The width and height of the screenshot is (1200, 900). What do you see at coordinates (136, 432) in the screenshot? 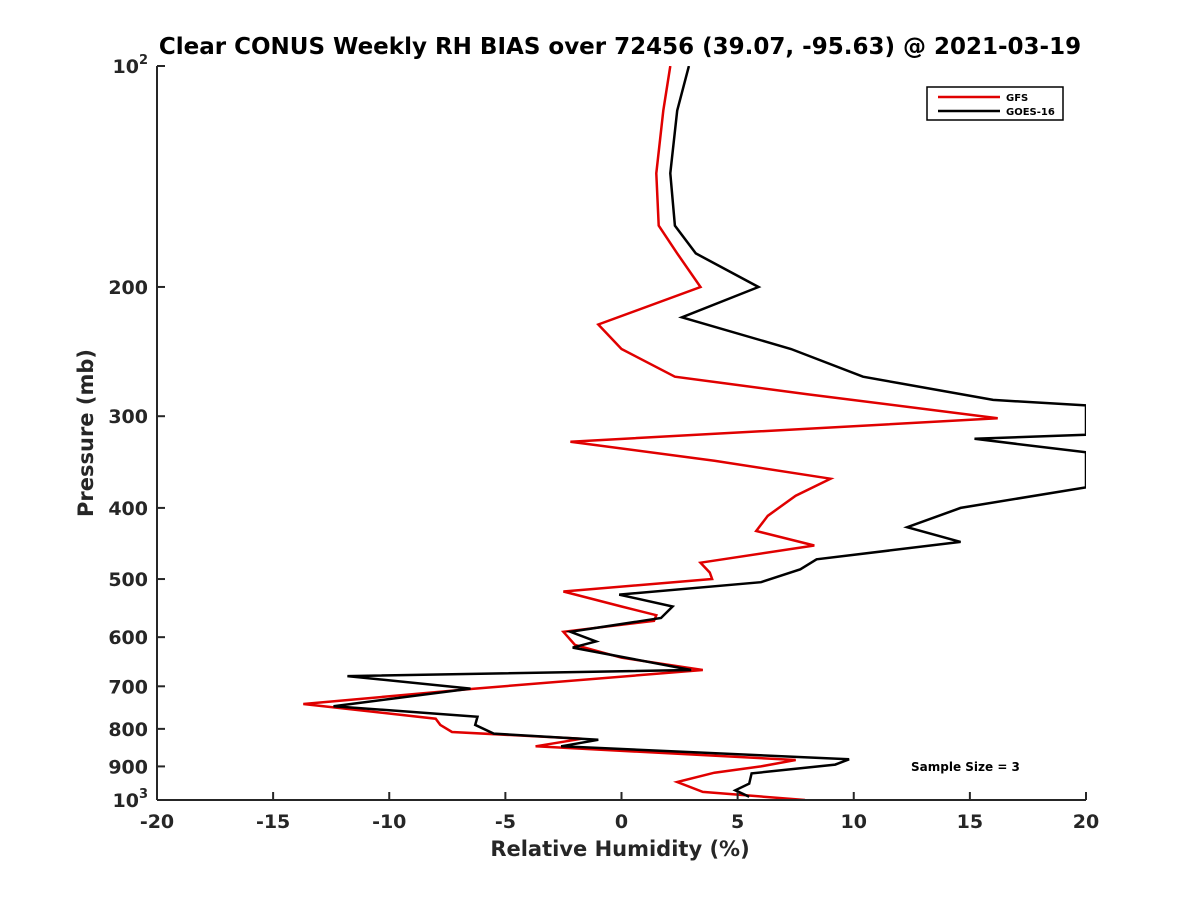
I see `y-axis-ticks: 10² 200 300 400 500 600 700 800 900 10³` at bounding box center [136, 432].